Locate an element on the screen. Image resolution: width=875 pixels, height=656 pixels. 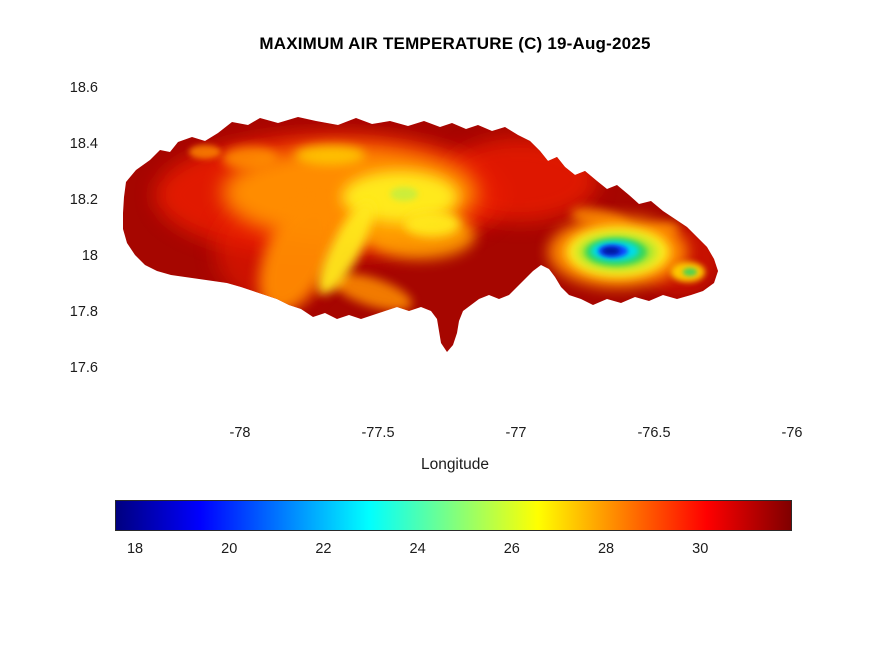
y-tick-label: 17.8 is located at coordinates (83, 312).